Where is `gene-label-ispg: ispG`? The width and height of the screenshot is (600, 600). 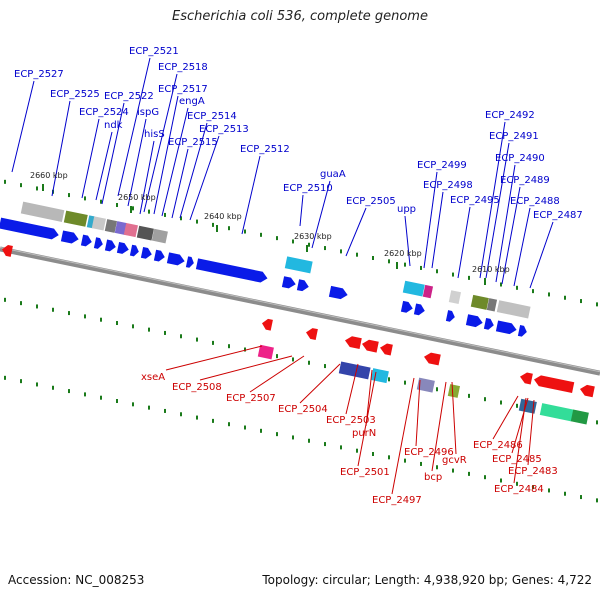 gene-label-ispg: ispG is located at coordinates (148, 112).